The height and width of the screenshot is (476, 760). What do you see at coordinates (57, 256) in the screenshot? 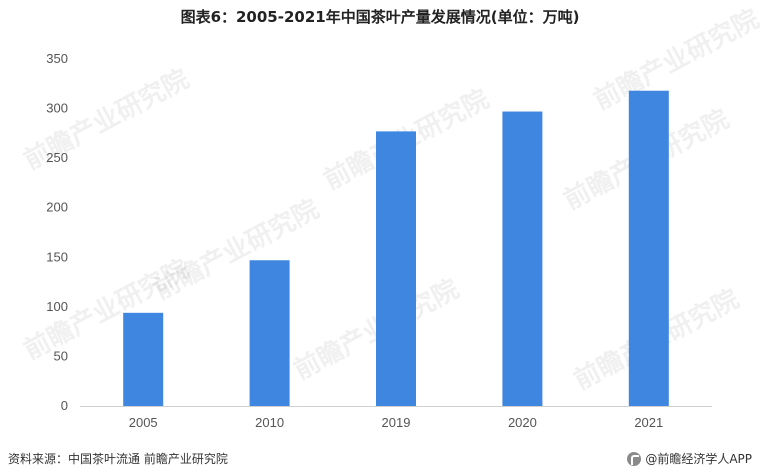
I see `y-tick-label: 150` at bounding box center [57, 256].